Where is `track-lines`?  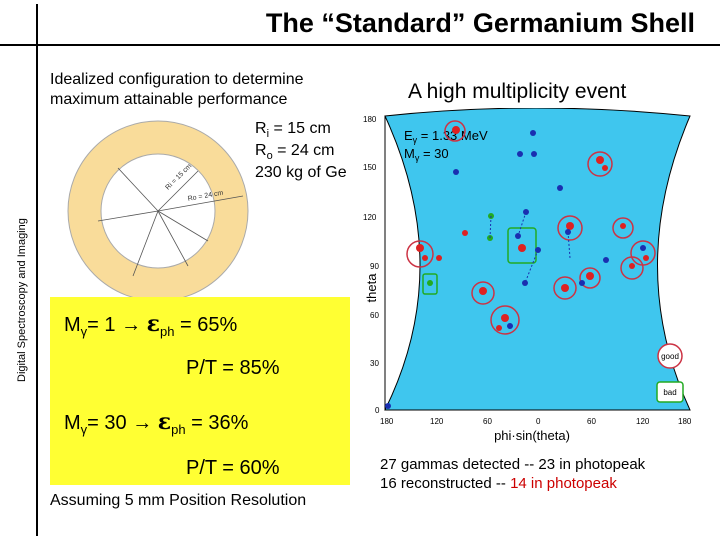 track-lines is located at coordinates (530, 247).